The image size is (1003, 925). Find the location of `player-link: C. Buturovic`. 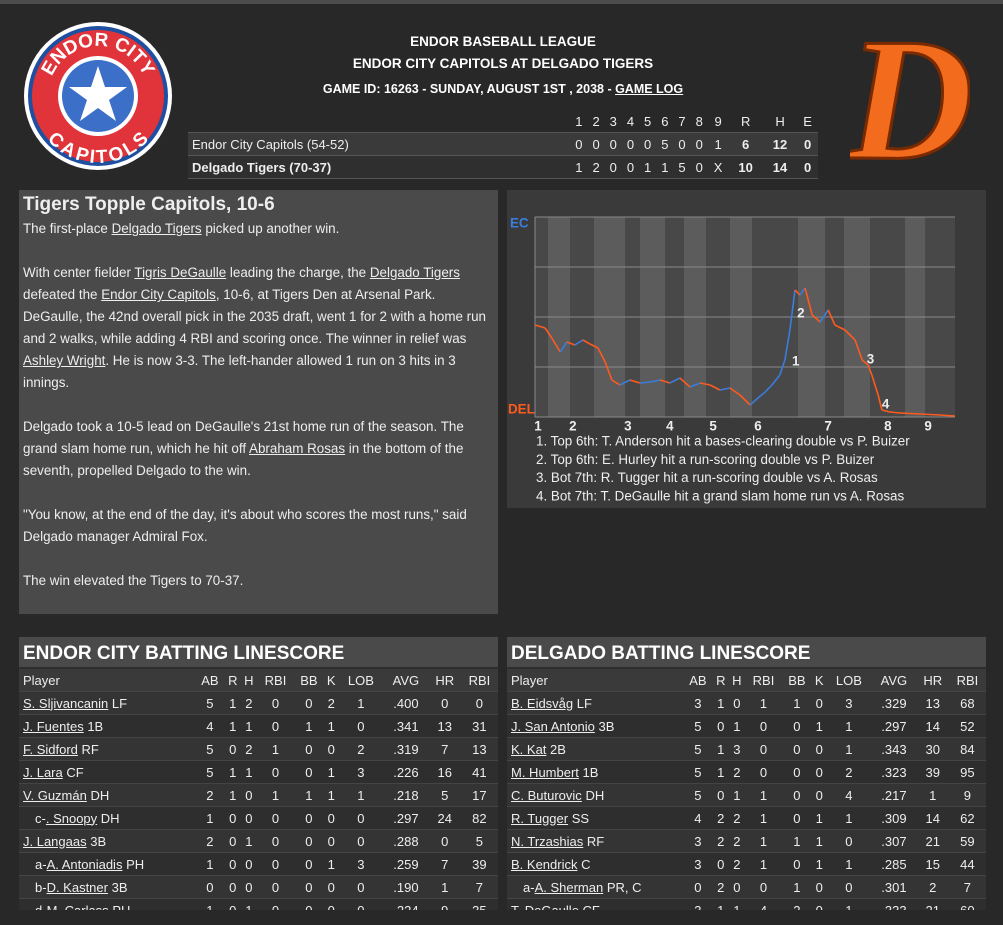

player-link: C. Buturovic is located at coordinates (546, 795).